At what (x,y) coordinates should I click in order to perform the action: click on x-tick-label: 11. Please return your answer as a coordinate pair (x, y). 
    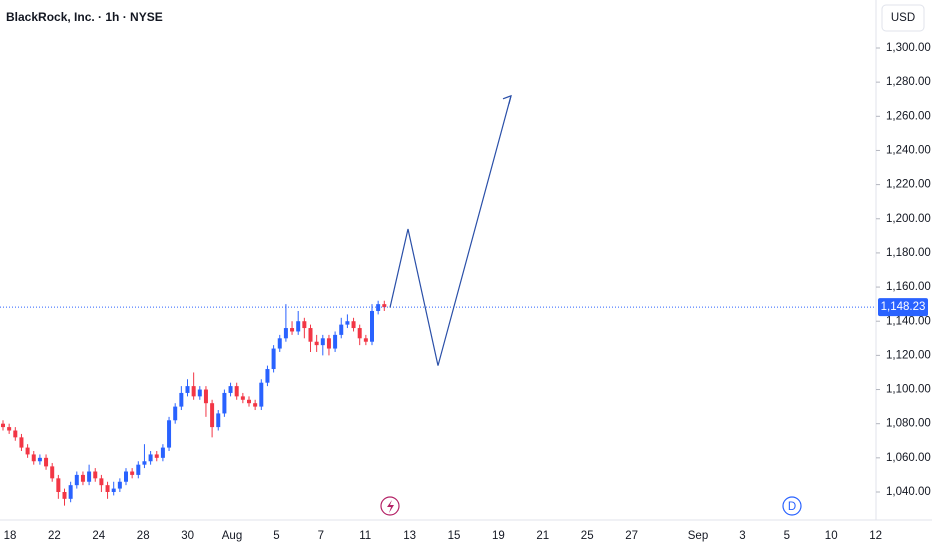
    Looking at the image, I should click on (365, 536).